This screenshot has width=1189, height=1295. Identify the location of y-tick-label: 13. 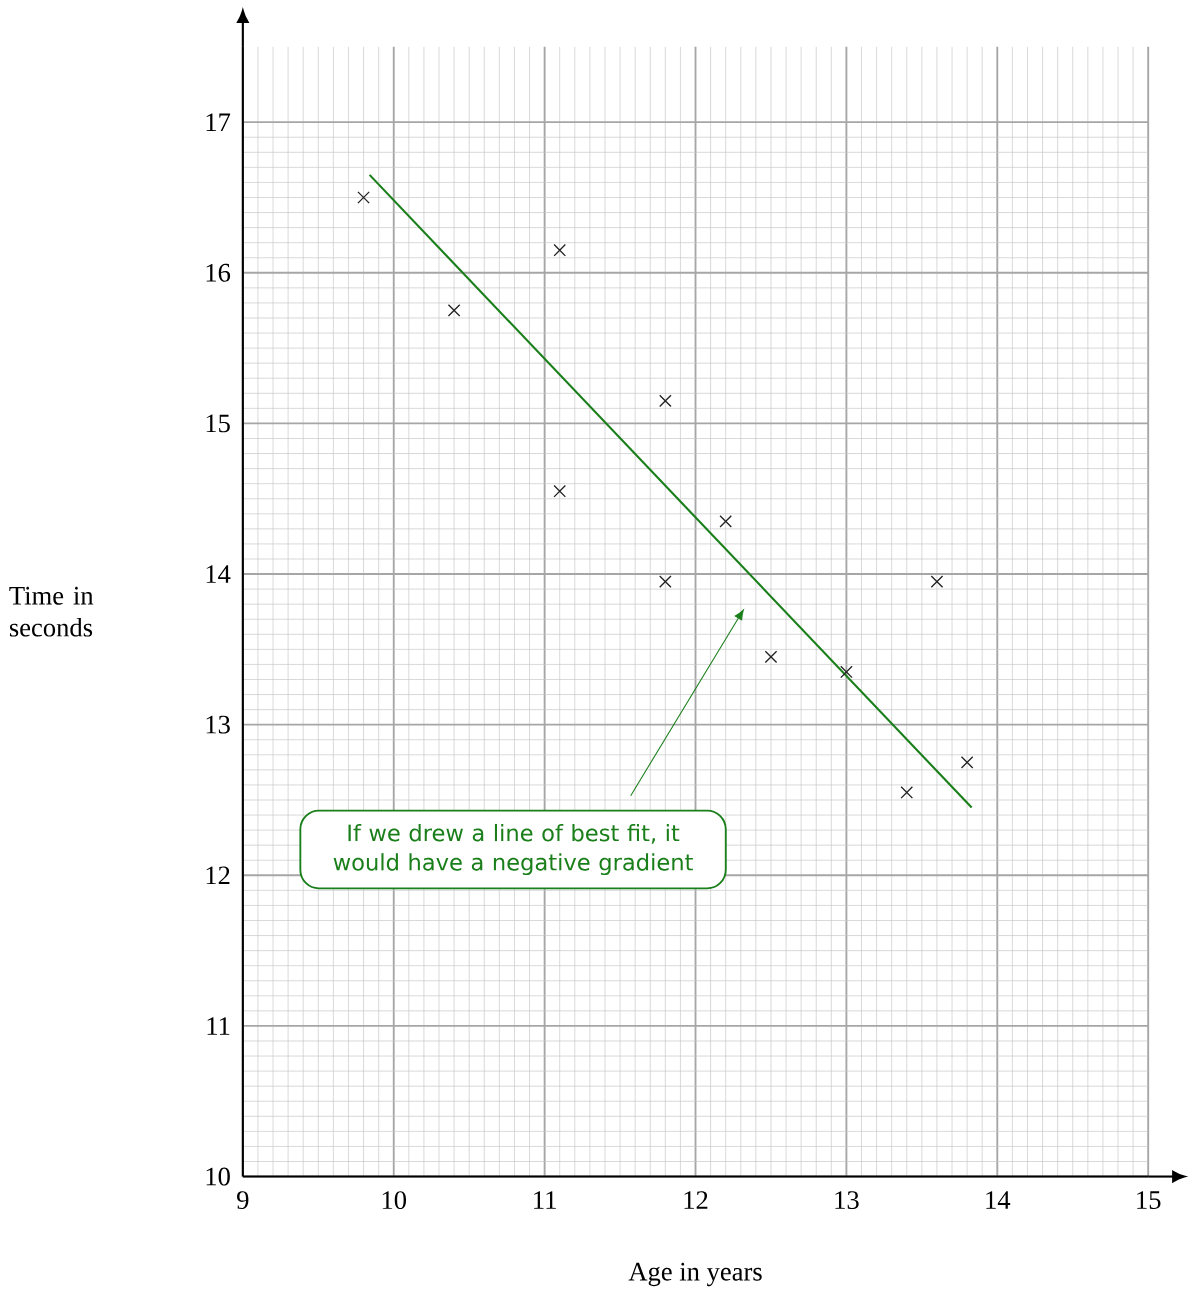
(218, 724).